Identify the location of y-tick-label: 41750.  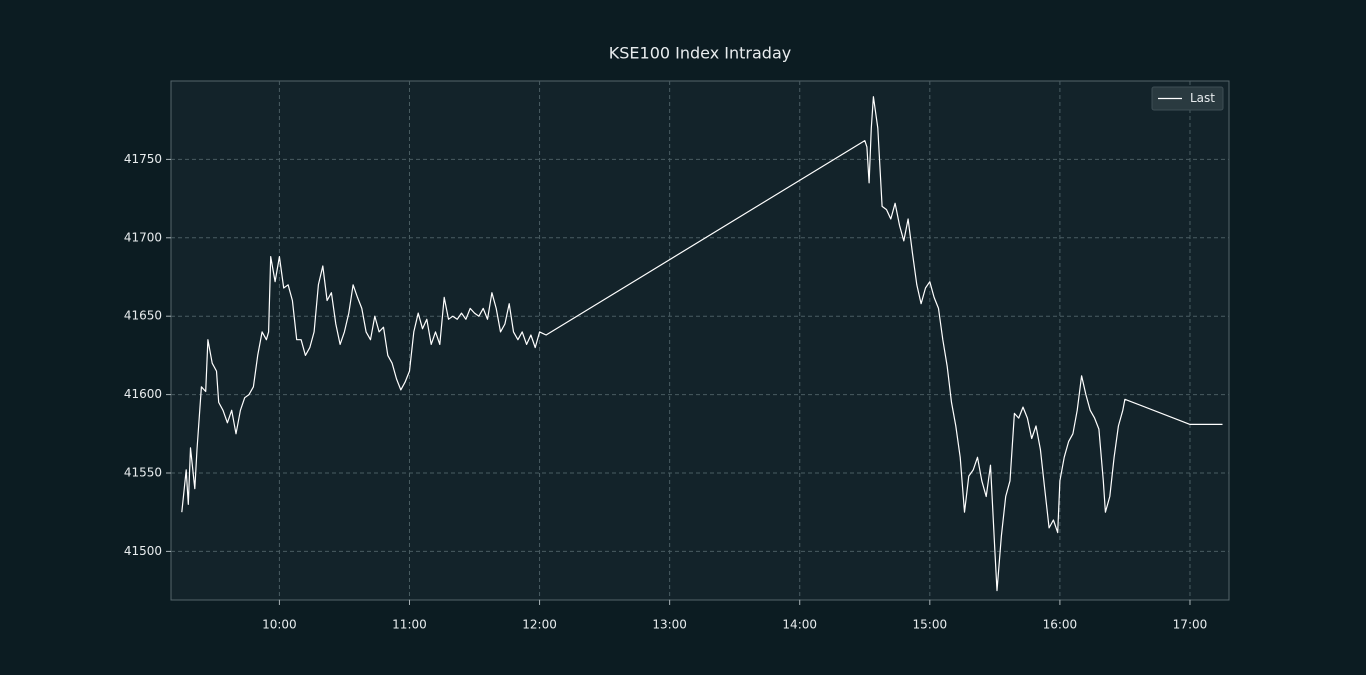
(143, 159).